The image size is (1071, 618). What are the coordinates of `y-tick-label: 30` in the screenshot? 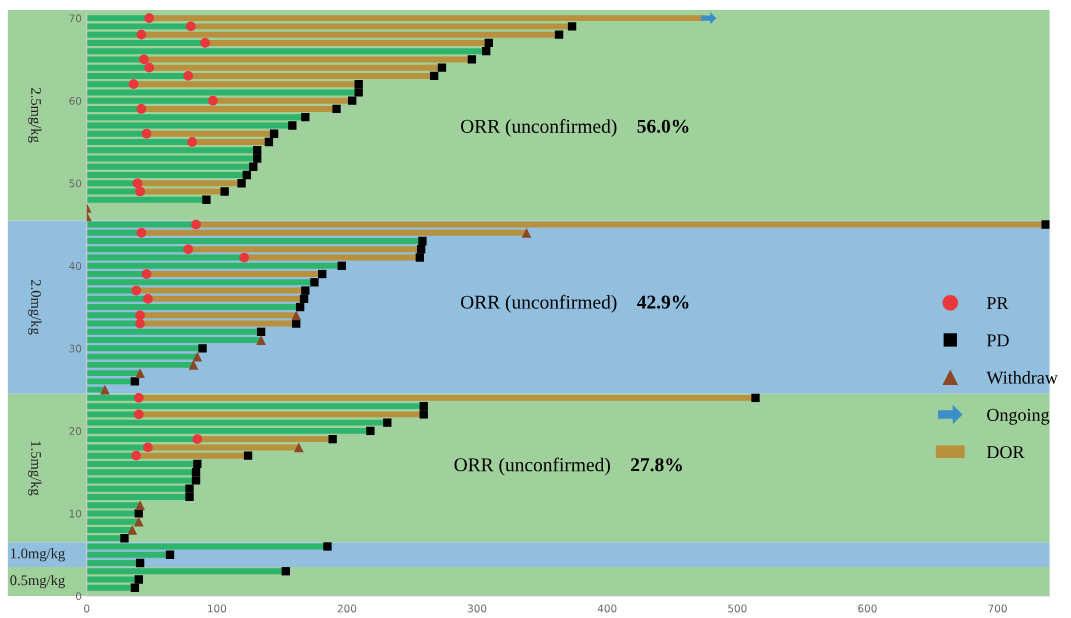 It's located at (75, 348).